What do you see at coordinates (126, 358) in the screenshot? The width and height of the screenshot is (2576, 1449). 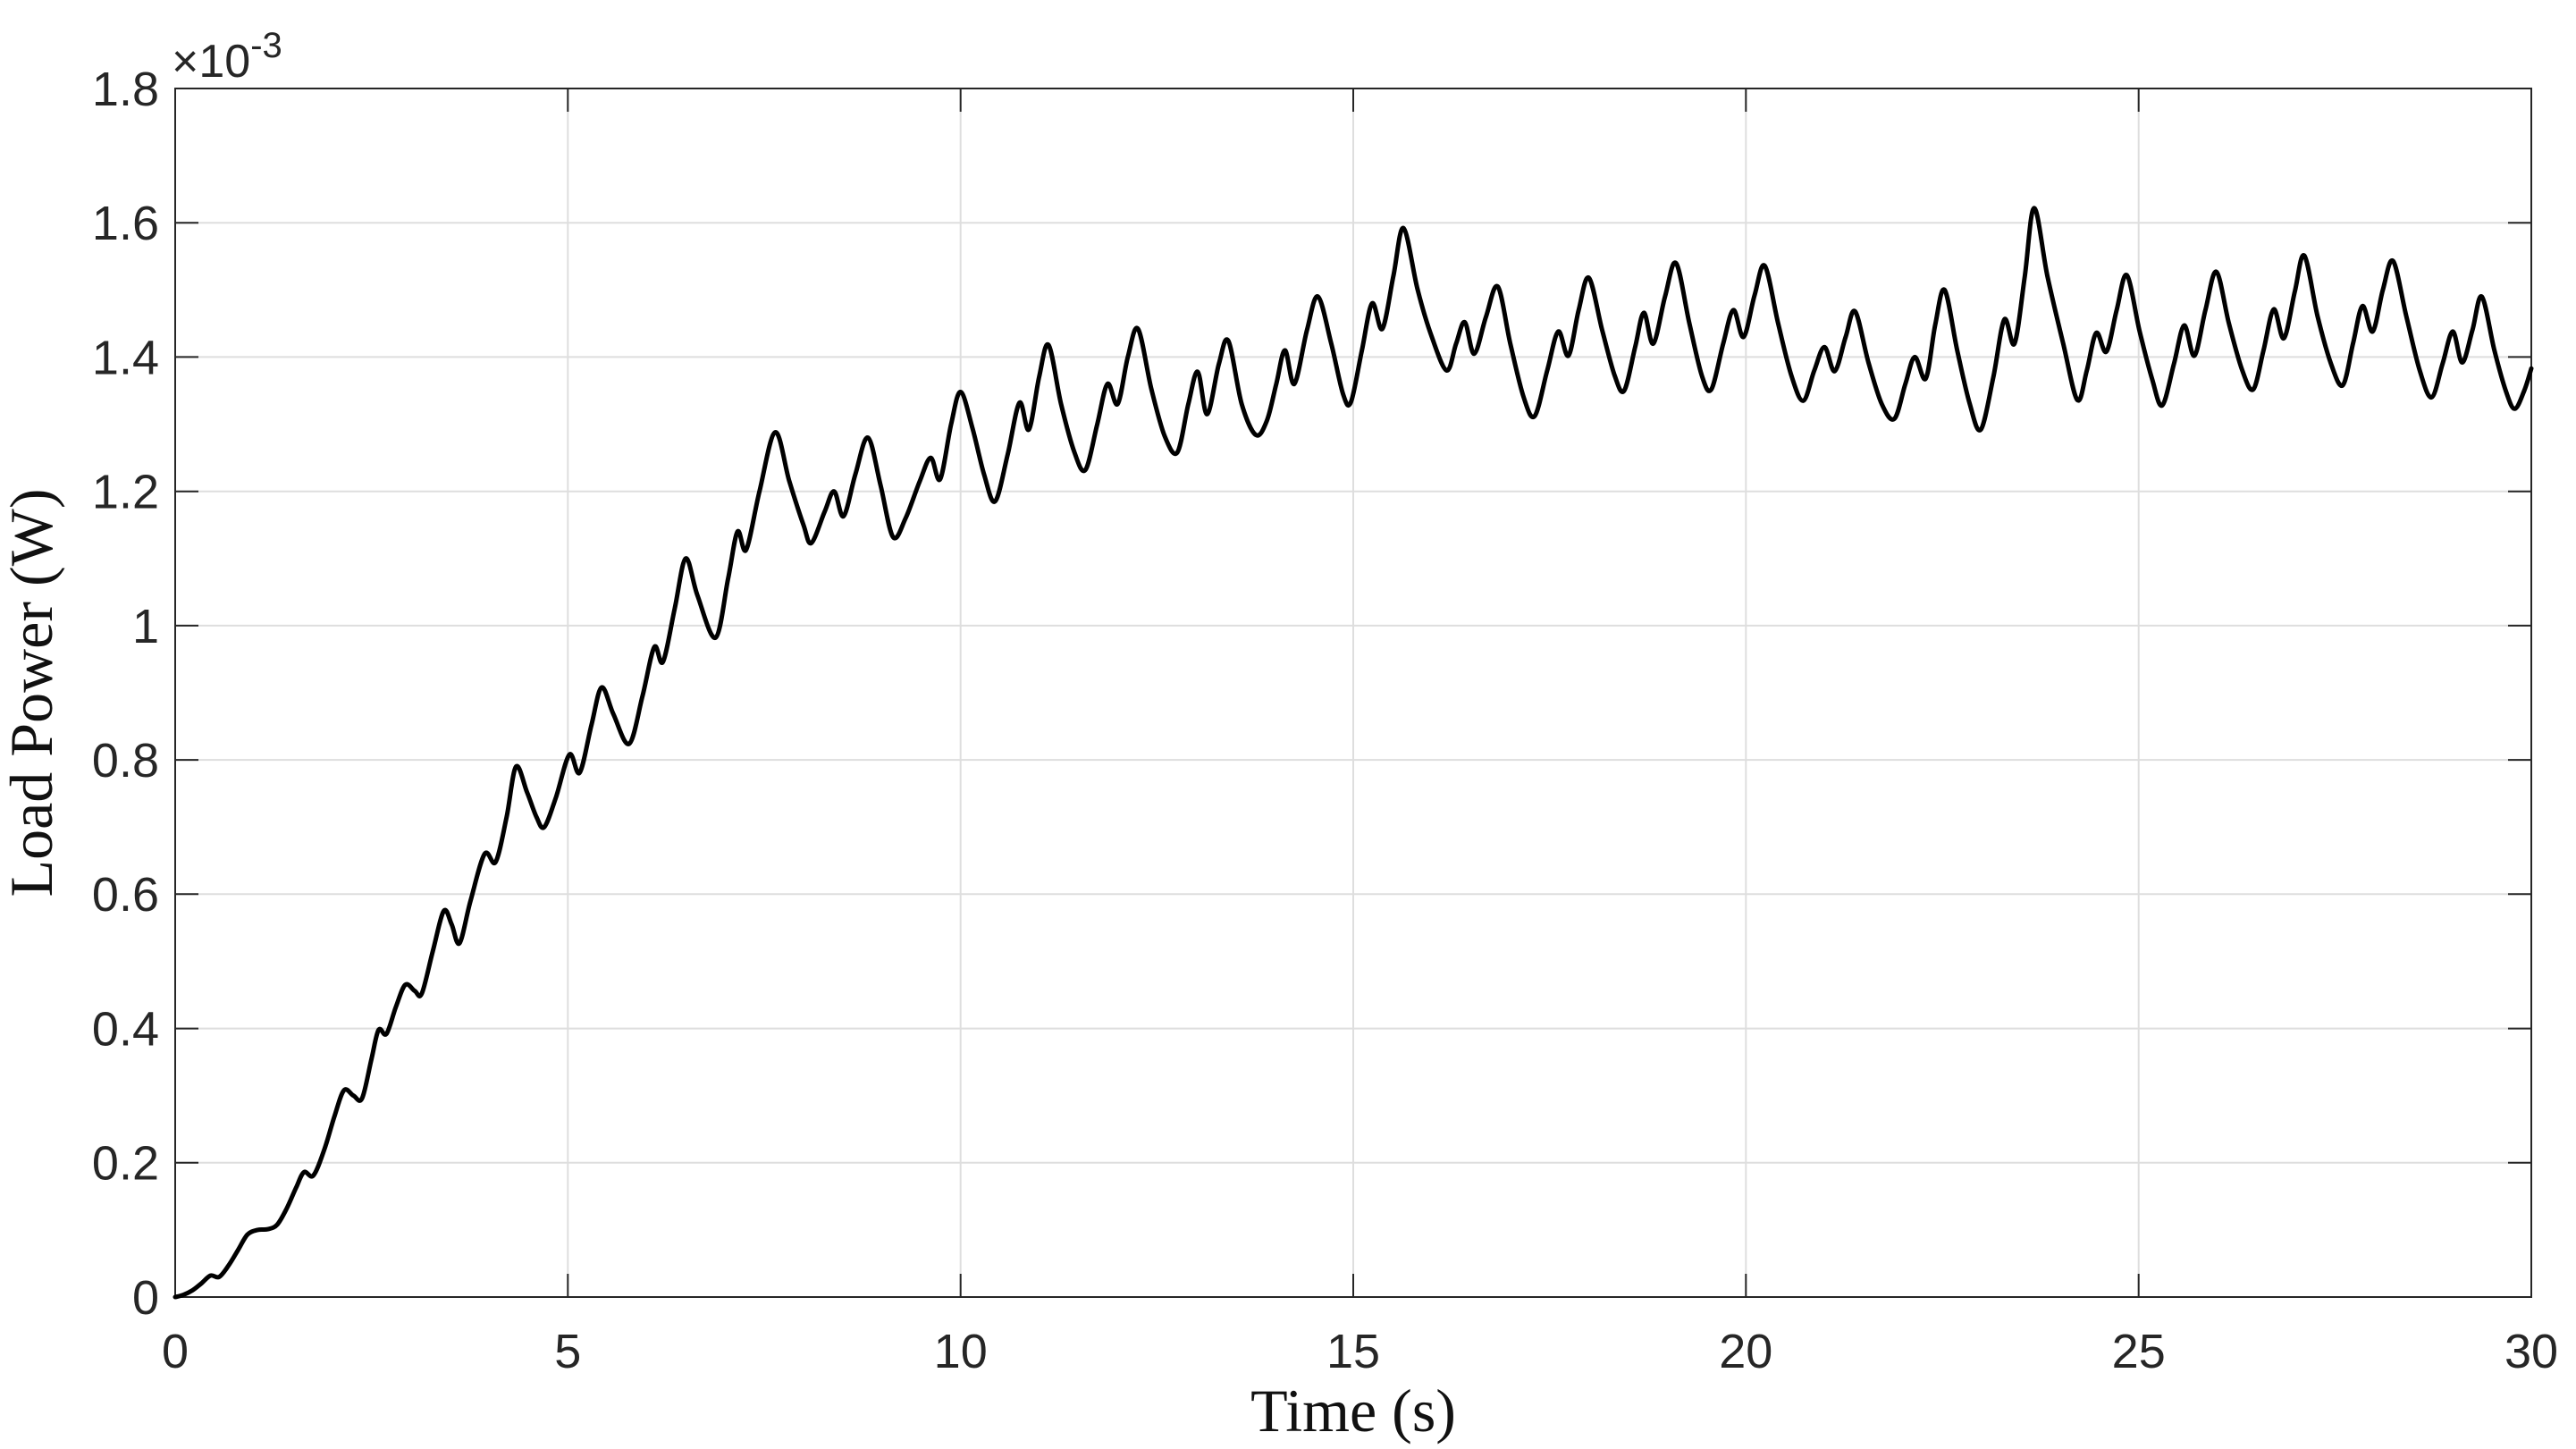 I see `y-tick-label: 1.4` at bounding box center [126, 358].